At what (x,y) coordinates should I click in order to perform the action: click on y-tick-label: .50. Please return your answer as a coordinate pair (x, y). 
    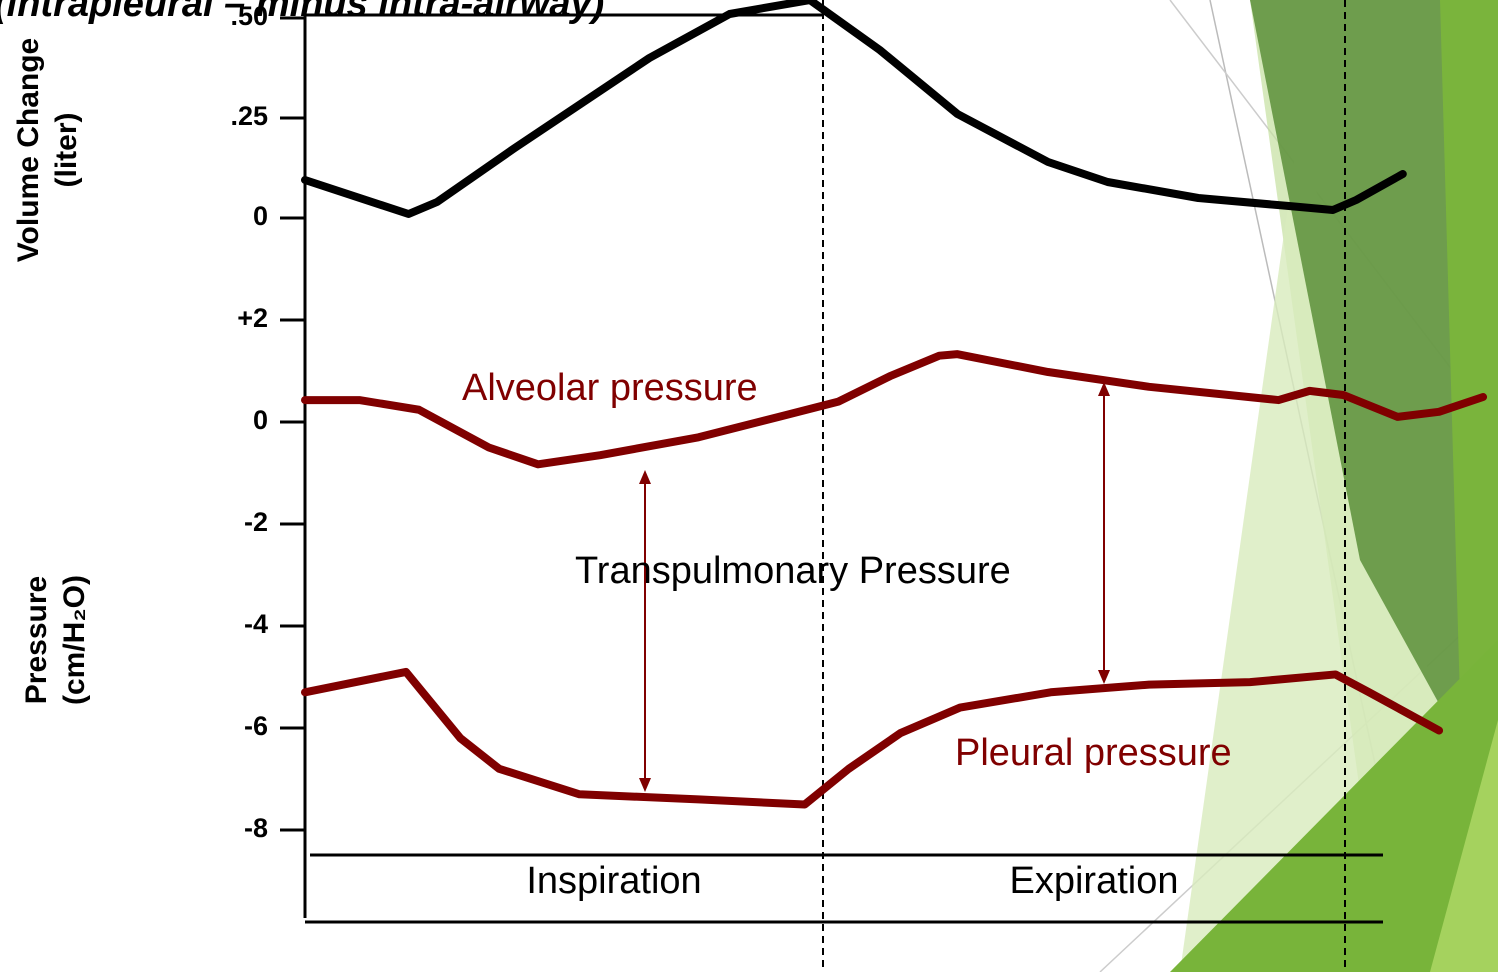
    Looking at the image, I should click on (249, 16).